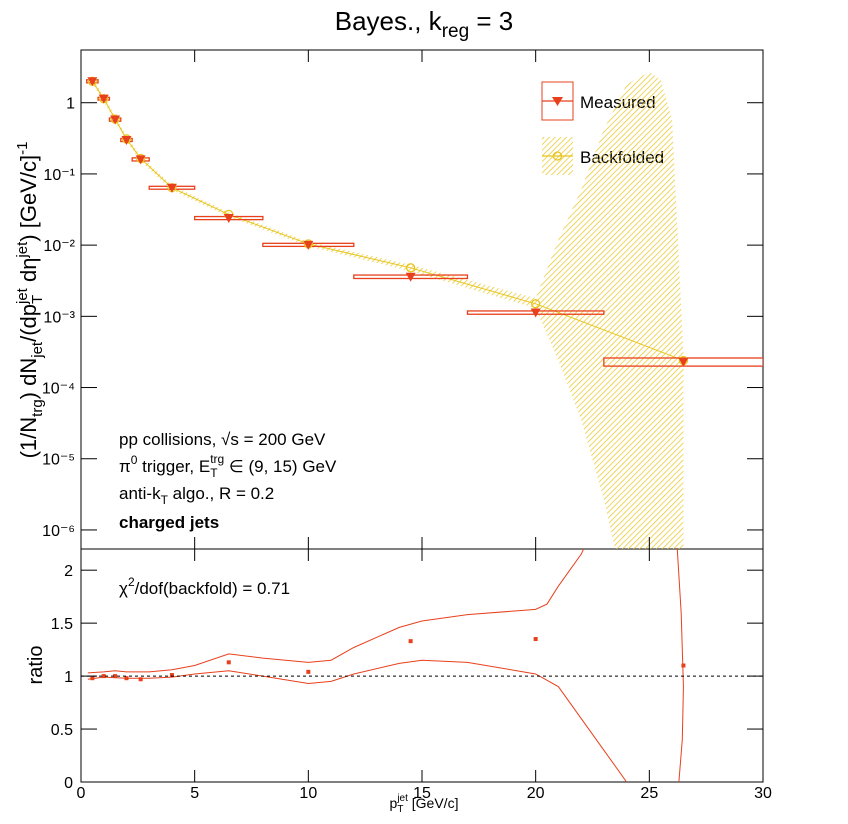  I want to click on ratio-axis-label: ratio, so click(36, 665).